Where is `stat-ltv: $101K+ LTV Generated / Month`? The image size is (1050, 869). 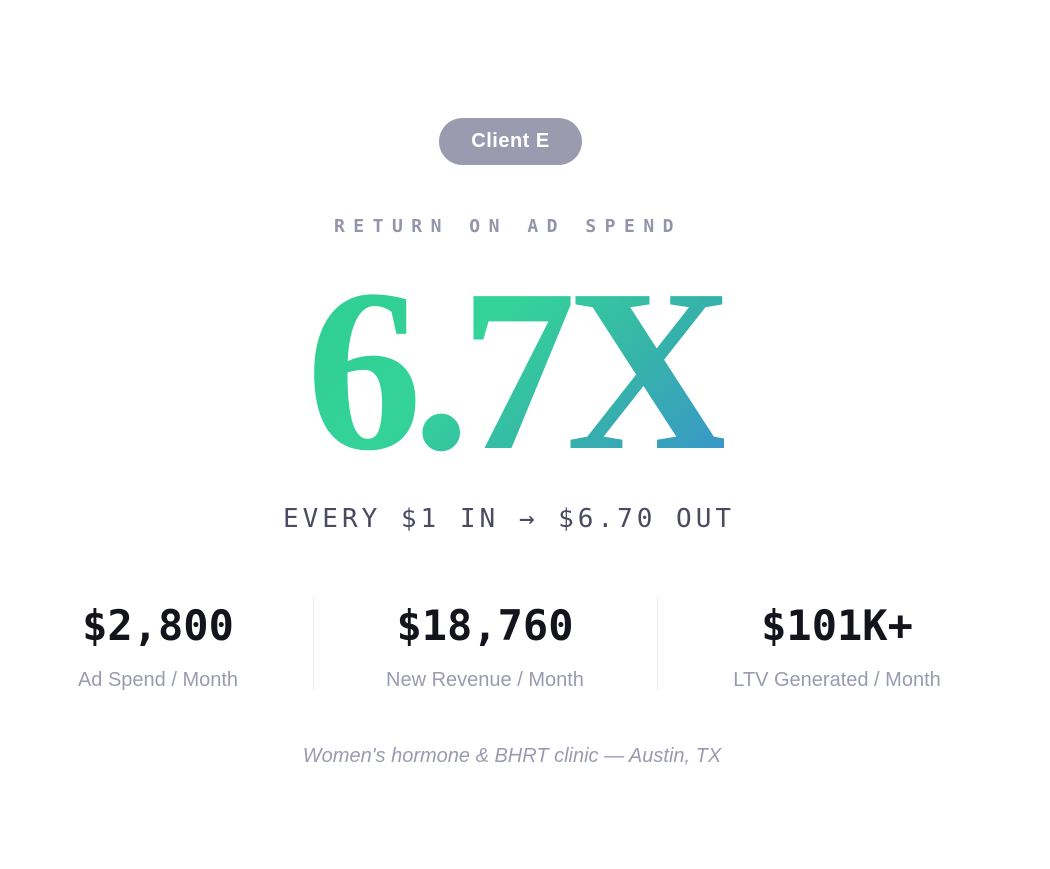
stat-ltv: $101K+ LTV Generated / Month is located at coordinates (837, 645).